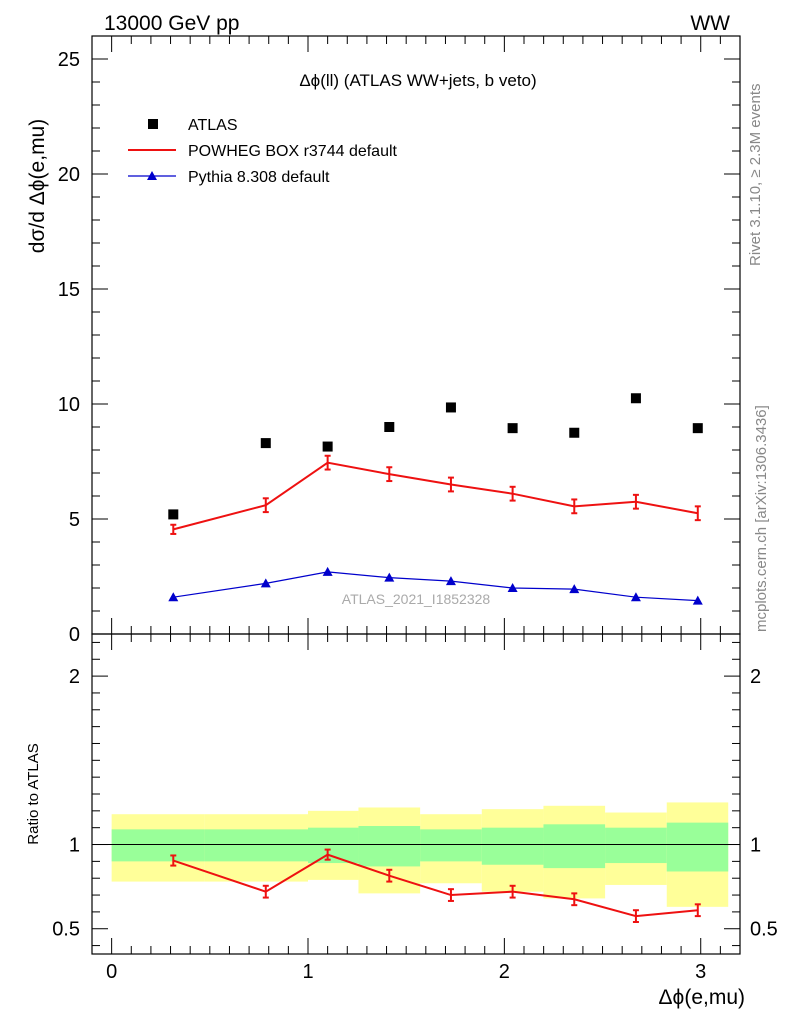  Describe the element at coordinates (700, 972) in the screenshot. I see `x-tick-label: 3` at that location.